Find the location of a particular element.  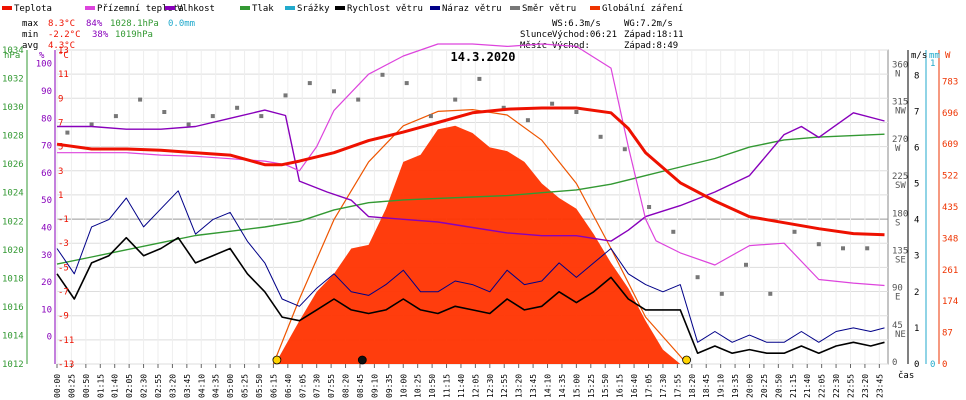

x-tick-label: 17:55 is located at coordinates (677, 386).